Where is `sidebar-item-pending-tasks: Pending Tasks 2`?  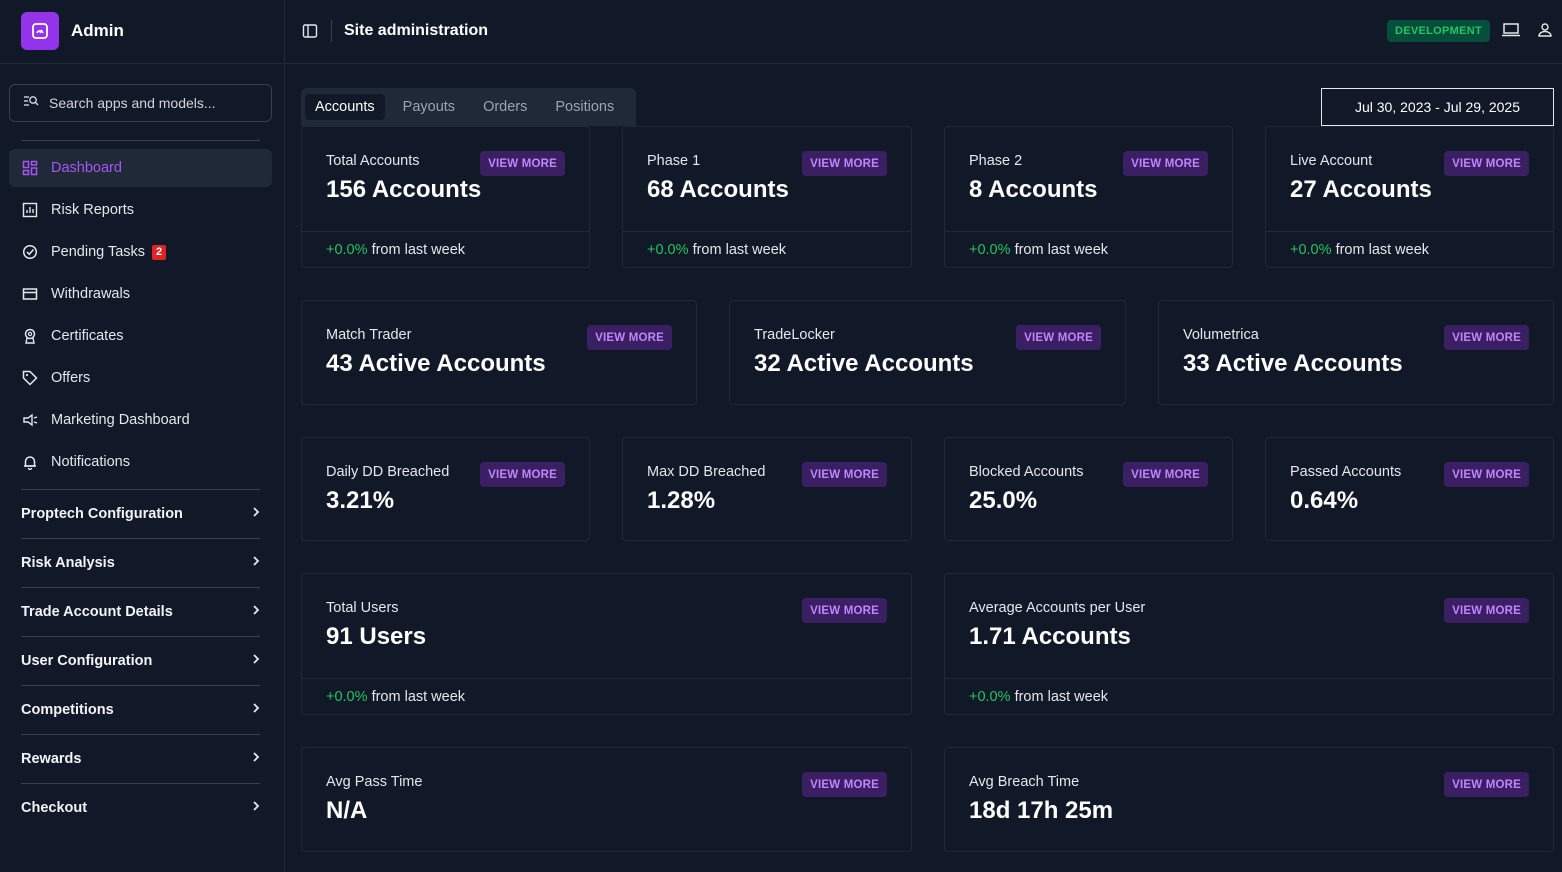
sidebar-item-pending-tasks: Pending Tasks 2 is located at coordinates (140, 252).